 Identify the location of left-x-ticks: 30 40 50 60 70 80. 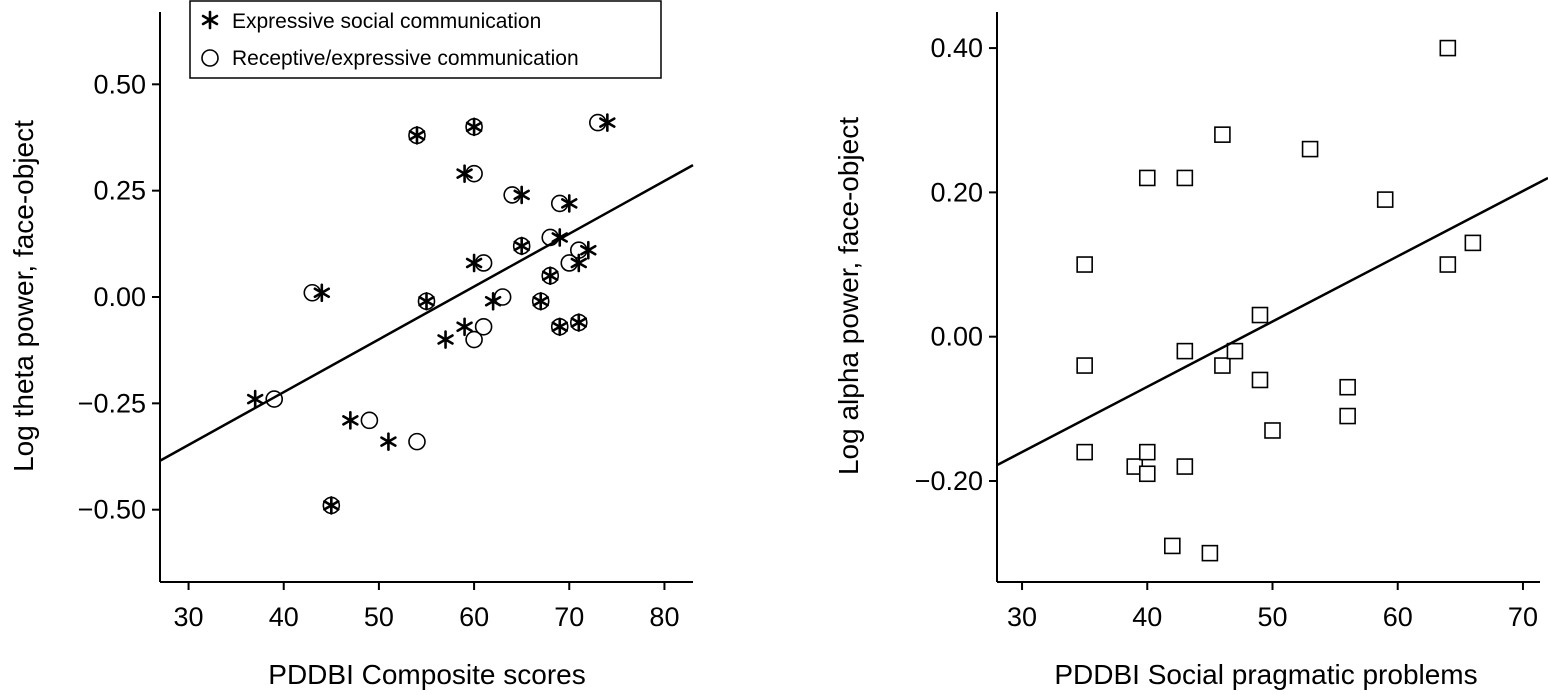
(426, 607).